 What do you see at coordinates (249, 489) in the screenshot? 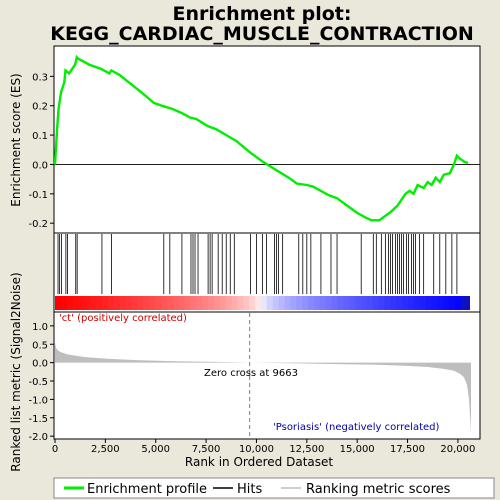
I see `legend-hits-label: Hits` at bounding box center [249, 489].